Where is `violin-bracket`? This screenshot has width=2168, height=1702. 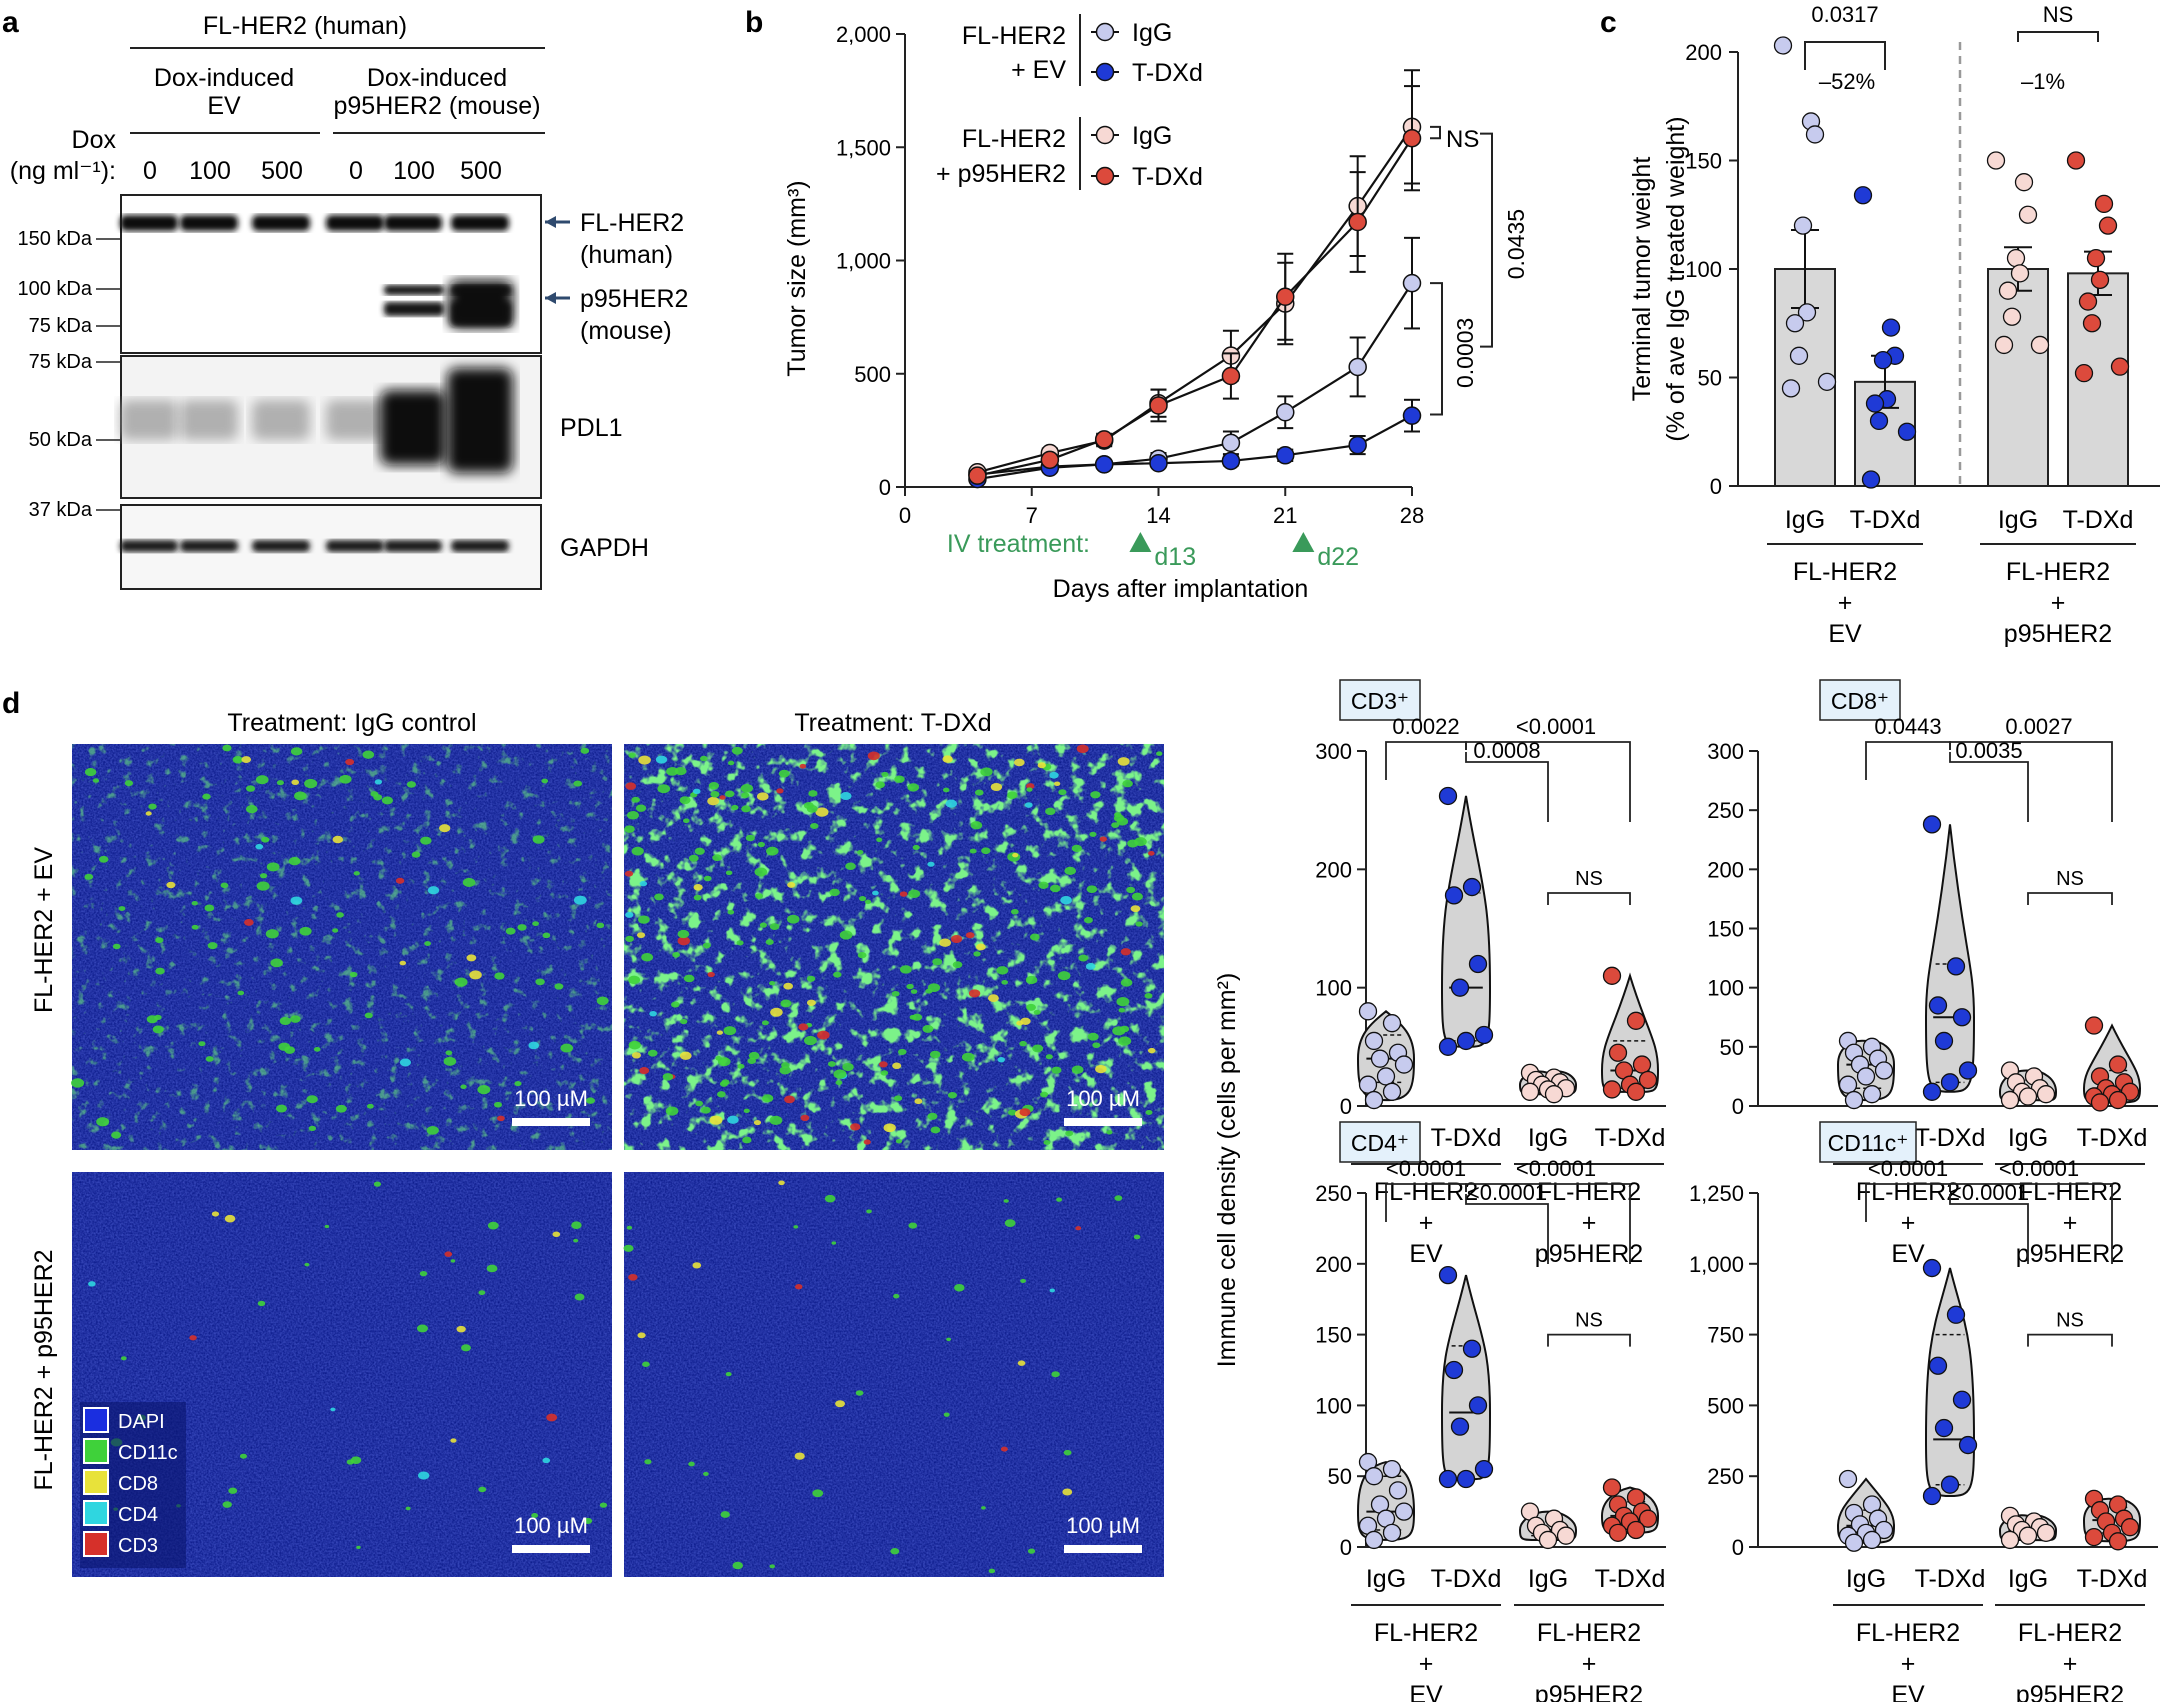
violin-bracket is located at coordinates (1548, 1223).